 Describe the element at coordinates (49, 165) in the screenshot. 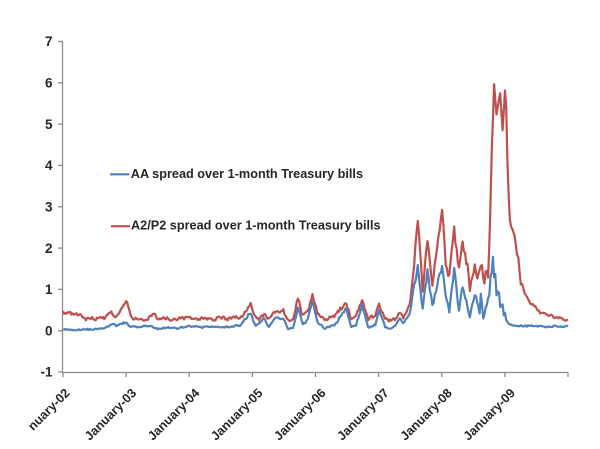

I see `svg-text: 4` at that location.